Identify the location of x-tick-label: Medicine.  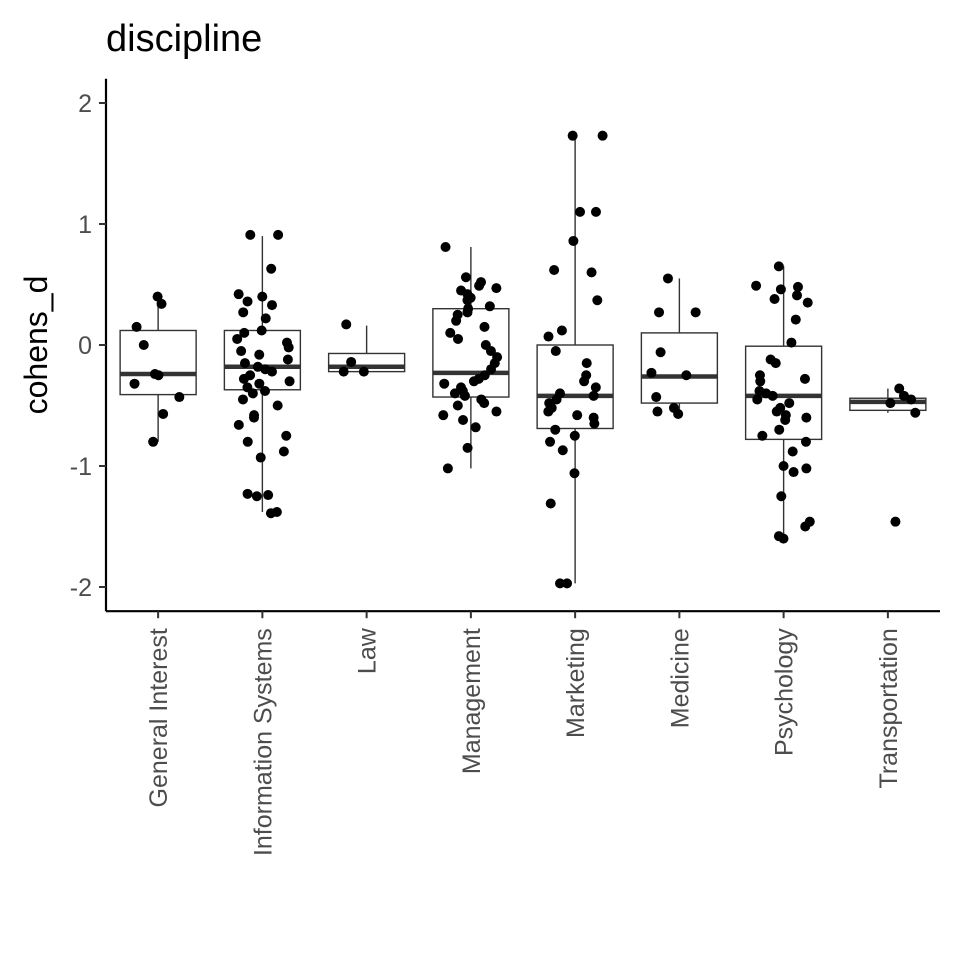
(680, 678).